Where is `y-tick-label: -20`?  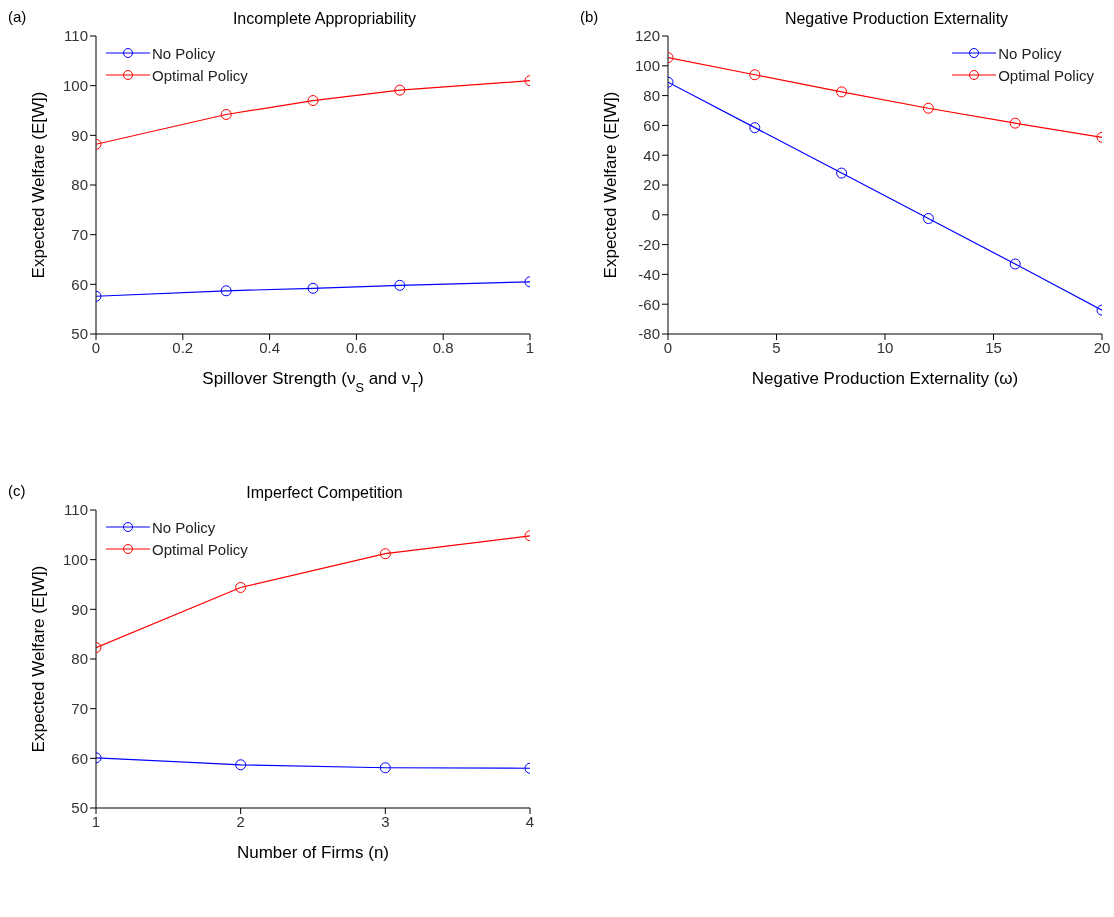 y-tick-label: -20 is located at coordinates (649, 244).